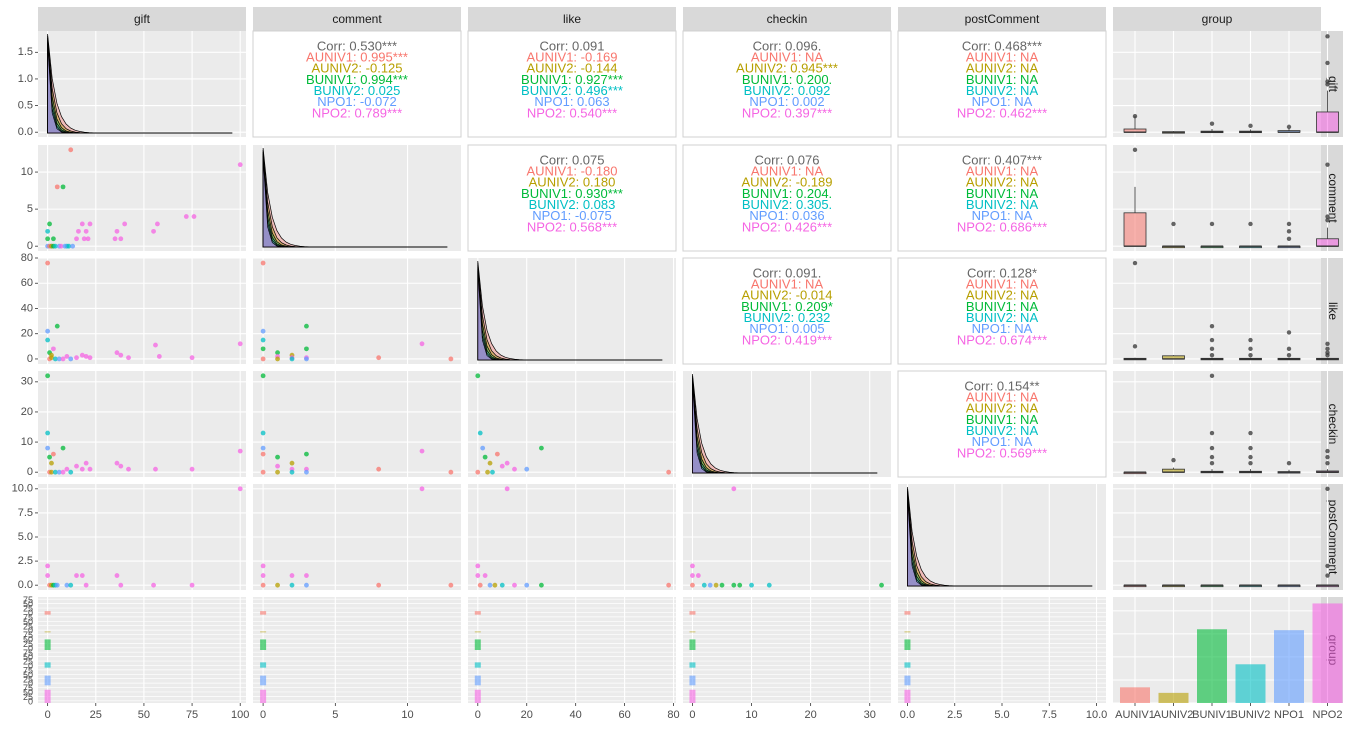 The width and height of the screenshot is (1353, 730). I want to click on y-tick-label: 5, so click(30, 209).